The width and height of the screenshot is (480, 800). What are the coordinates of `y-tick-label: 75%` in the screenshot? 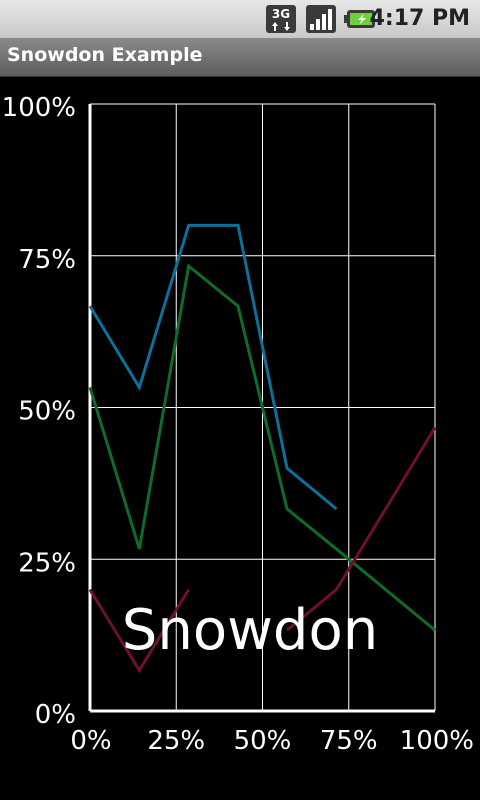 It's located at (47, 260).